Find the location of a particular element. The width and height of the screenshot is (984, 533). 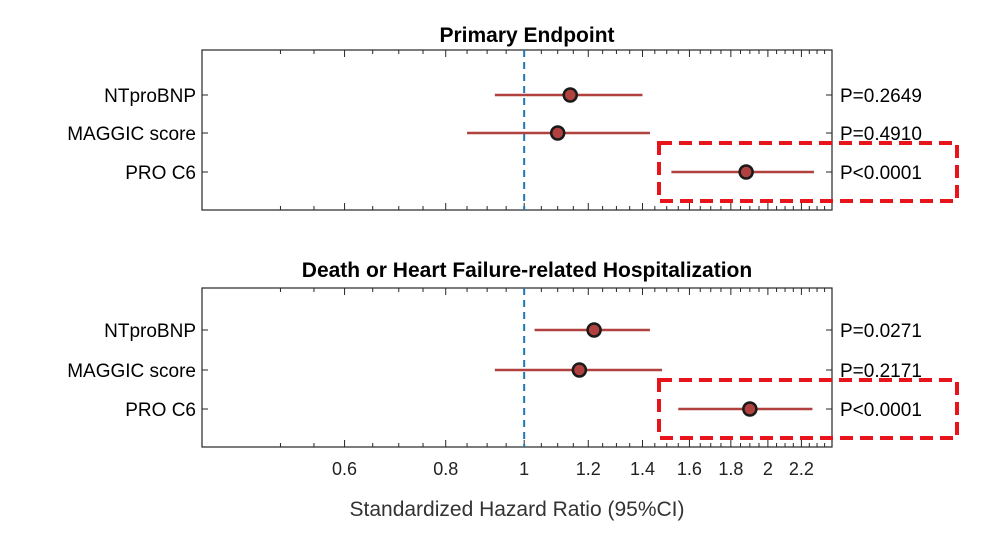

x-tick-label: 2.2 is located at coordinates (801, 469).